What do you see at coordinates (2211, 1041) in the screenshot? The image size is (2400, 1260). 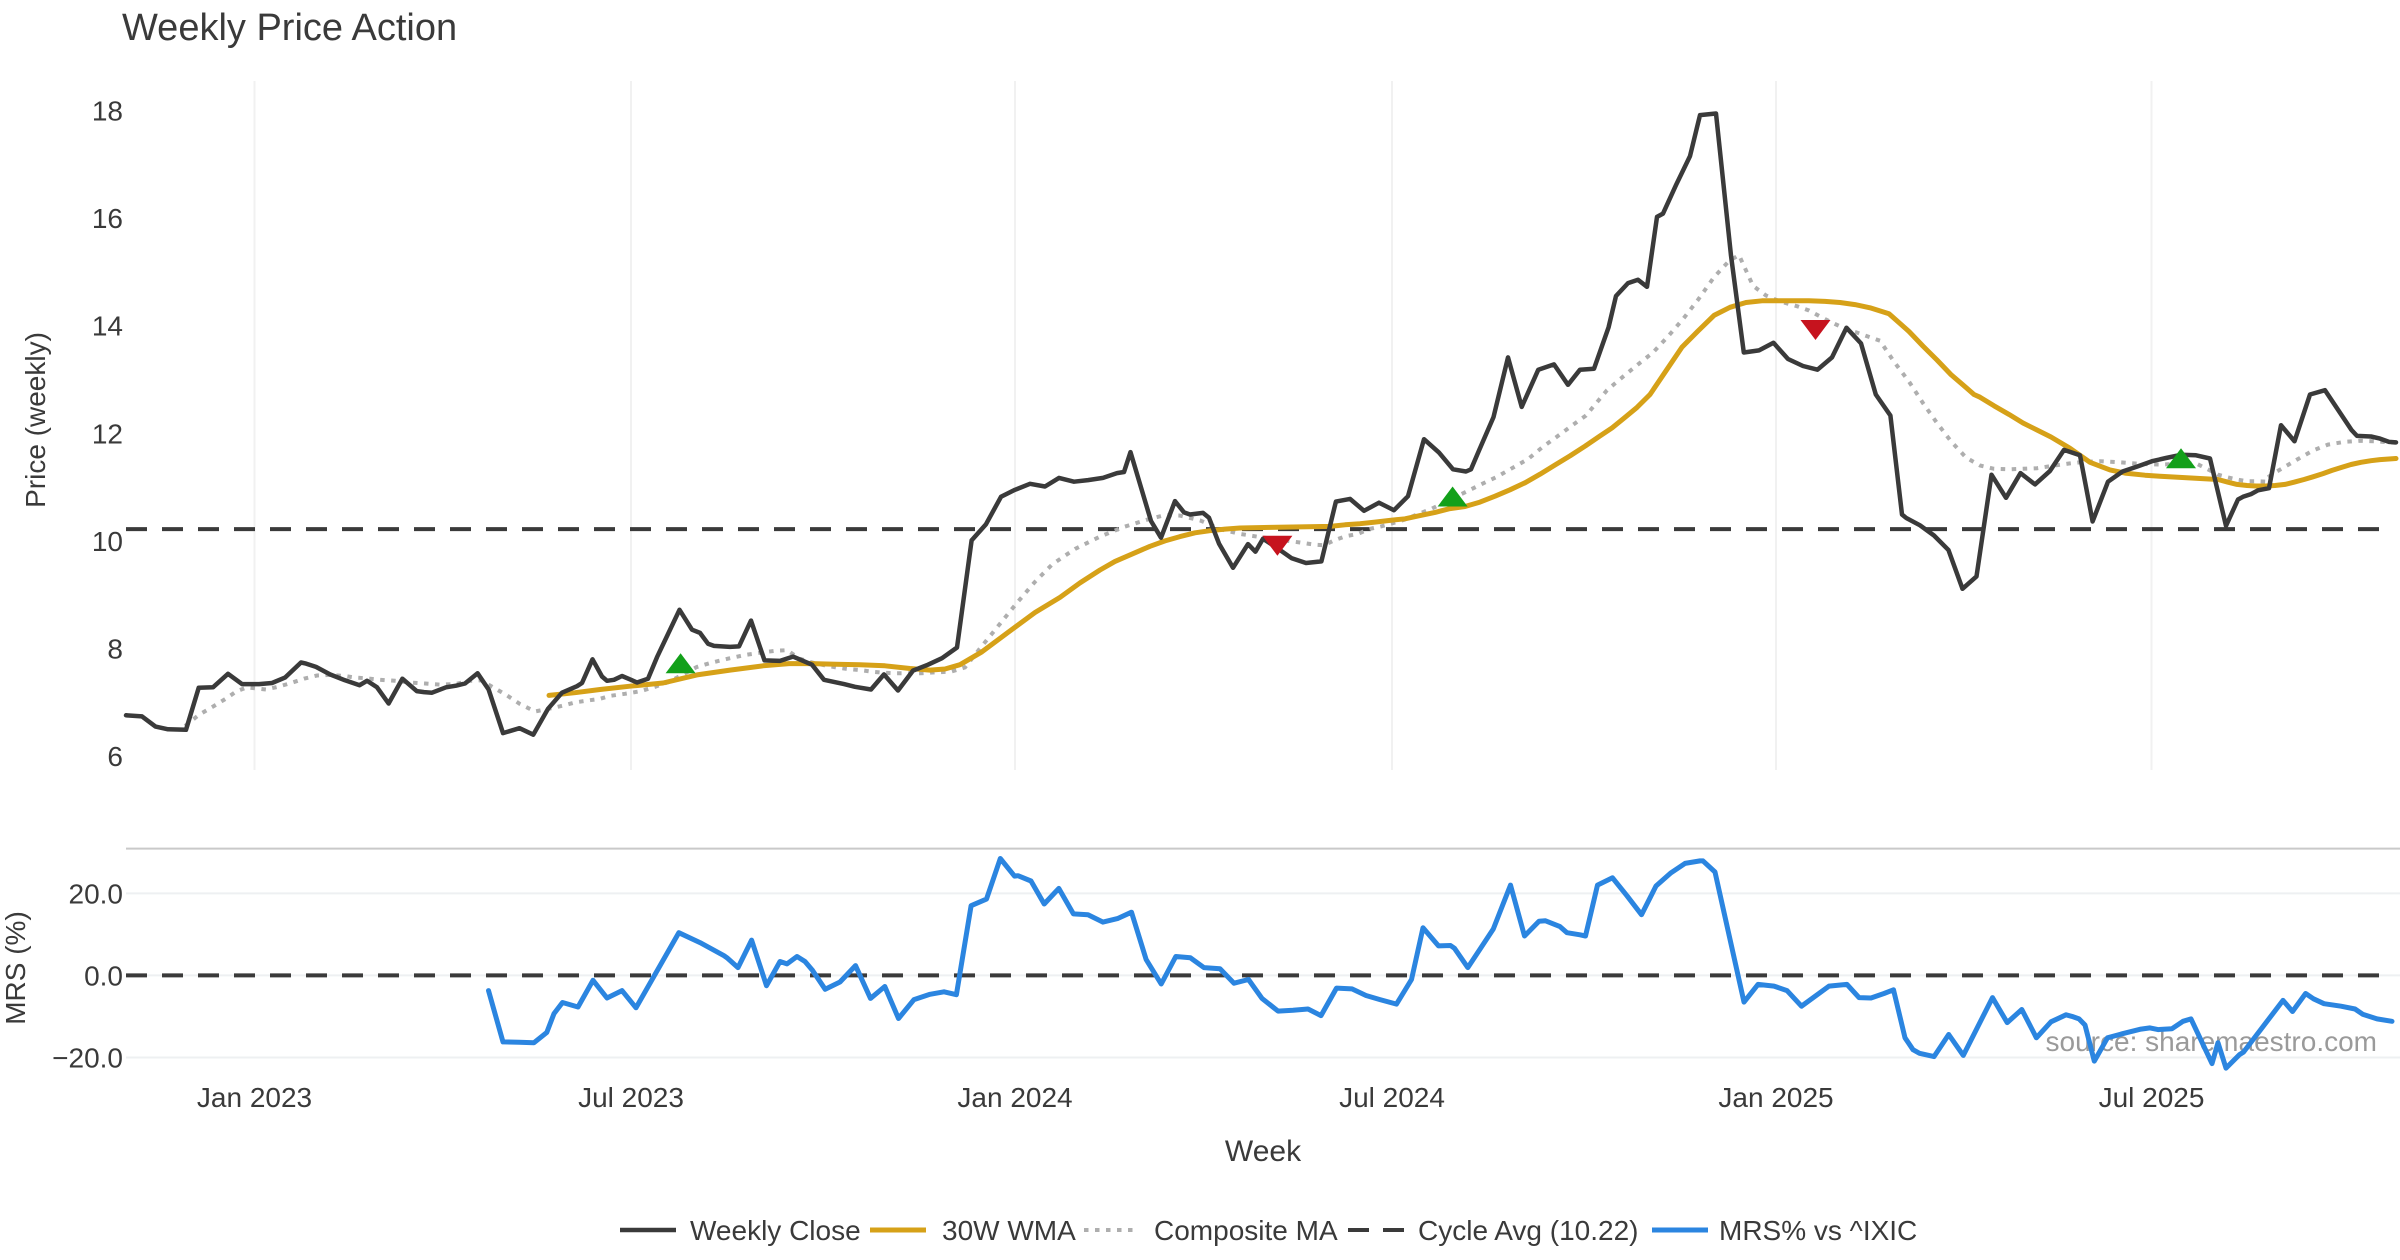 I see `svg-text: source: sharemaestro.com` at bounding box center [2211, 1041].